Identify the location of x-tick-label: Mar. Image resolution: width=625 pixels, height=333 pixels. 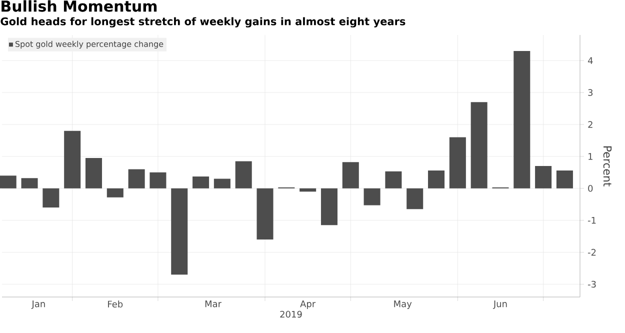
(213, 304).